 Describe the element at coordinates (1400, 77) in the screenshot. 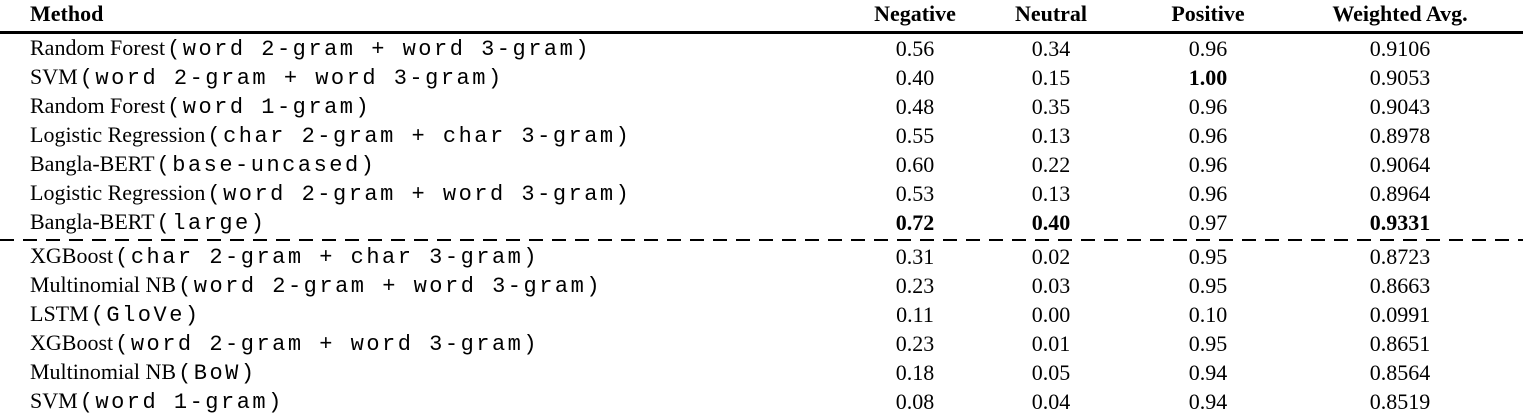

I see `cell-weighted-avg: 0.9053` at that location.